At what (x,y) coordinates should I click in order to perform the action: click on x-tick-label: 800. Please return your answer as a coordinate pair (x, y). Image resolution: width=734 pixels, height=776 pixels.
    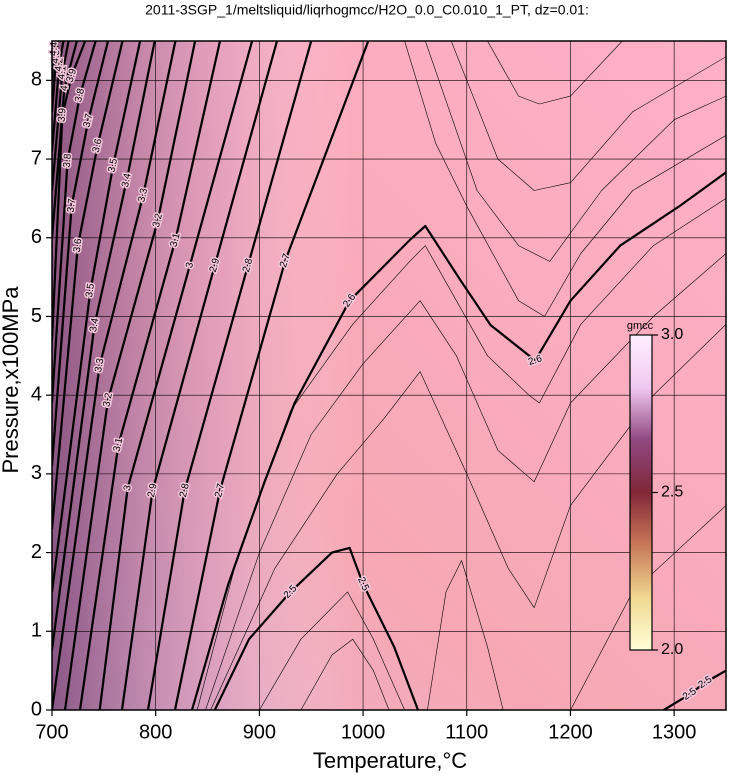
    Looking at the image, I should click on (155, 732).